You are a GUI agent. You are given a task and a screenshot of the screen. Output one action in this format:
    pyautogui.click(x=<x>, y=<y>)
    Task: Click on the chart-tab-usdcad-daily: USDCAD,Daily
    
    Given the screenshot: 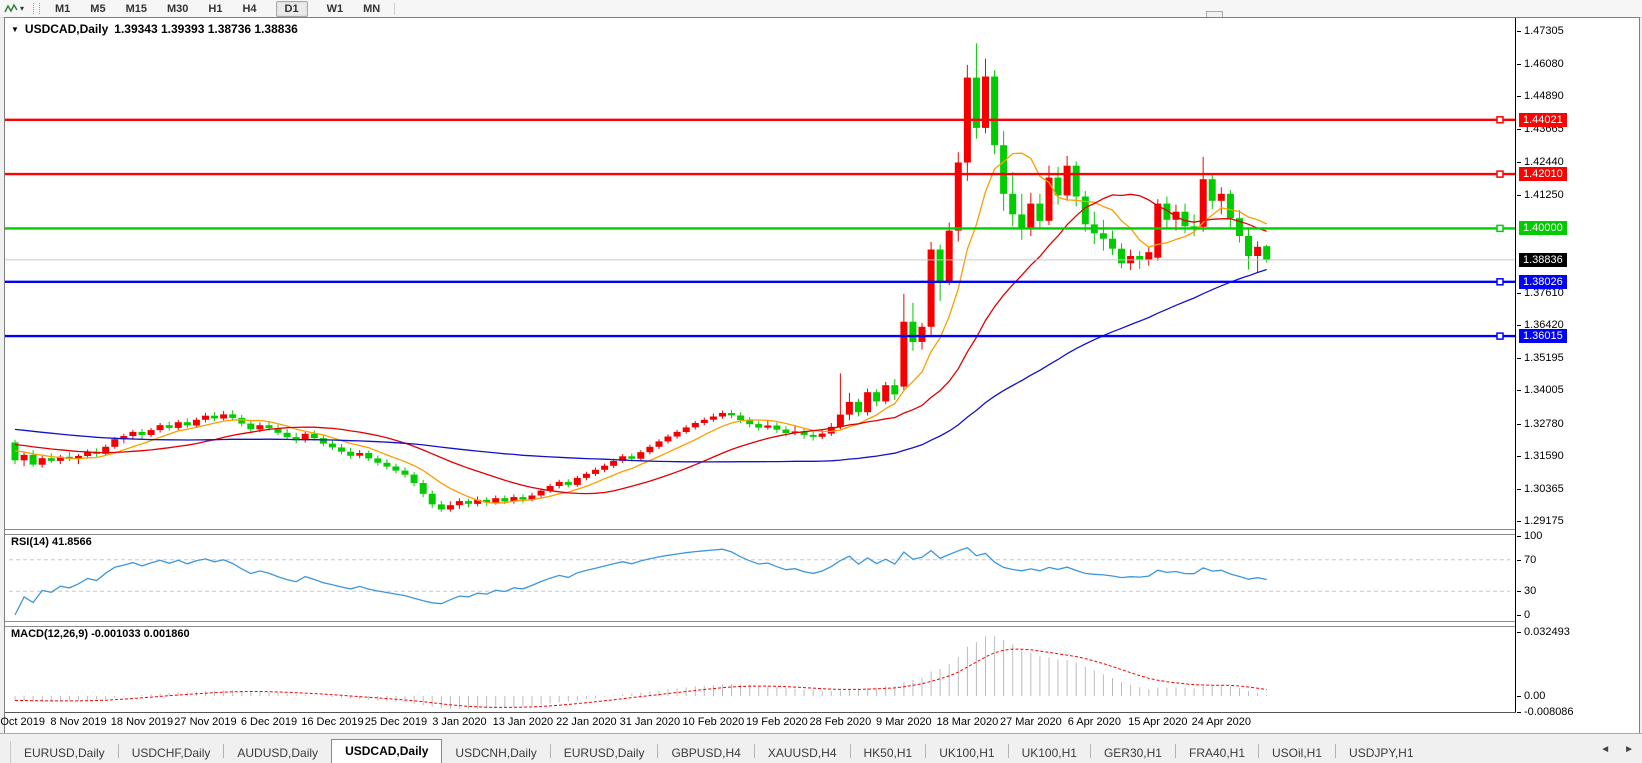 What is the action you would take?
    pyautogui.click(x=387, y=751)
    